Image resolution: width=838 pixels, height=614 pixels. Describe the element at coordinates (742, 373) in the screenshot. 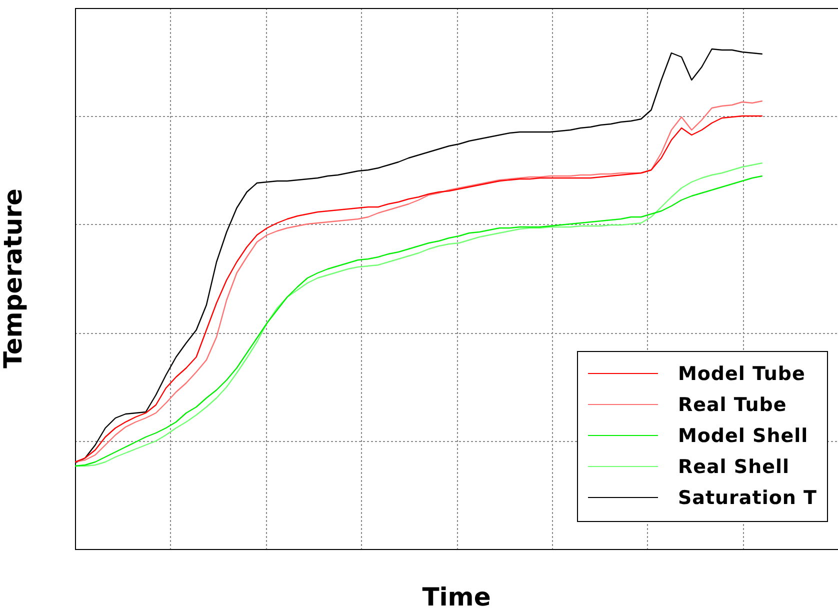

I see `legend-label: Model Tube` at that location.